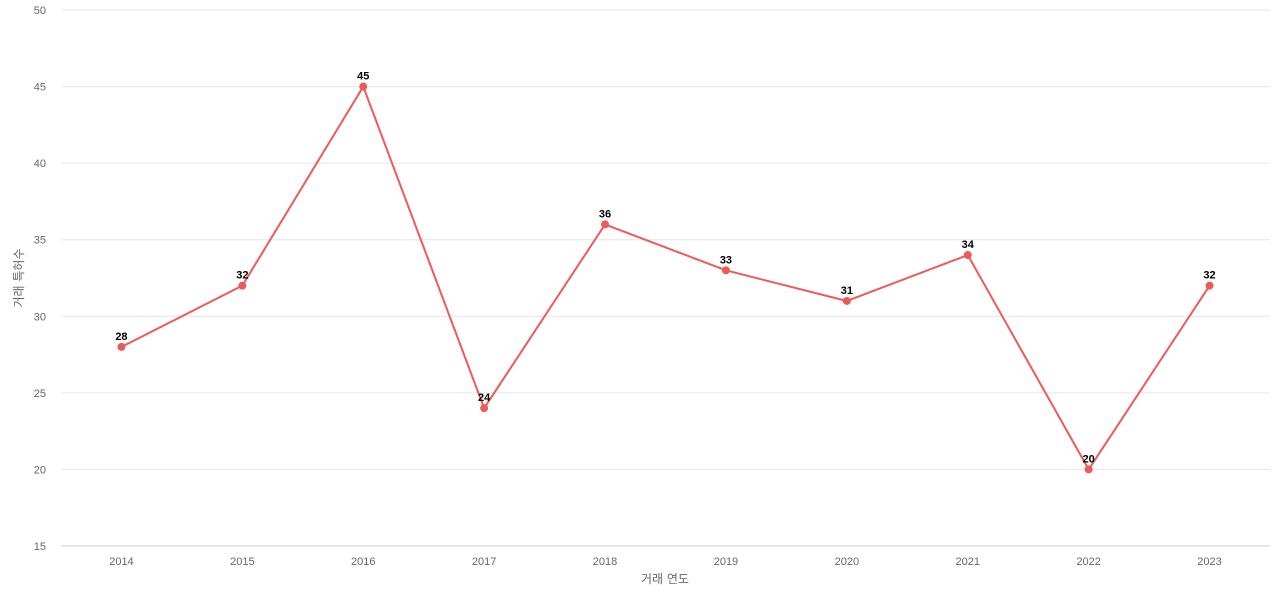  Describe the element at coordinates (40, 164) in the screenshot. I see `y-tick-label: 40` at that location.